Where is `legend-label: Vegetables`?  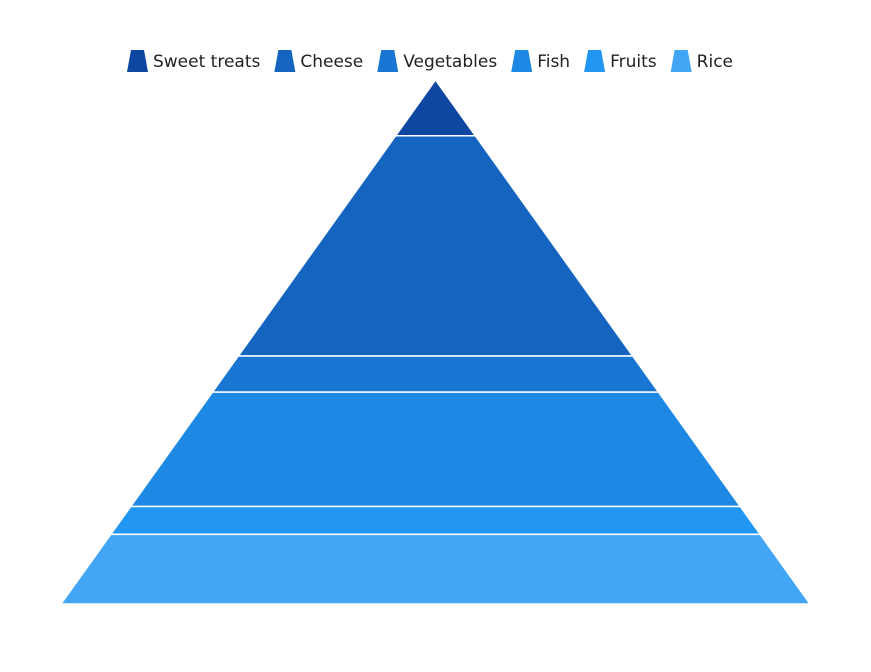
legend-label: Vegetables is located at coordinates (450, 62).